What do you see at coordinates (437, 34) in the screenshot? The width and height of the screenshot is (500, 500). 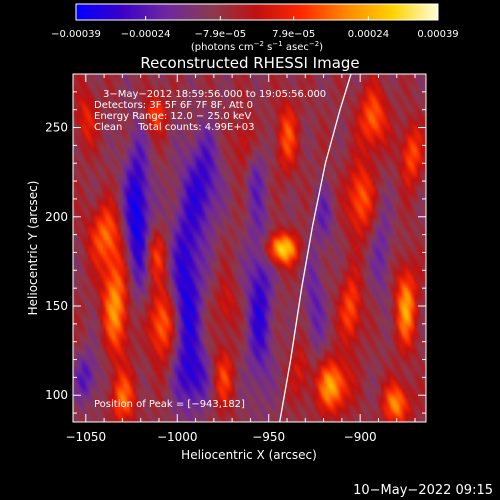 I see `colorbar-tick-label: 0.00039` at bounding box center [437, 34].